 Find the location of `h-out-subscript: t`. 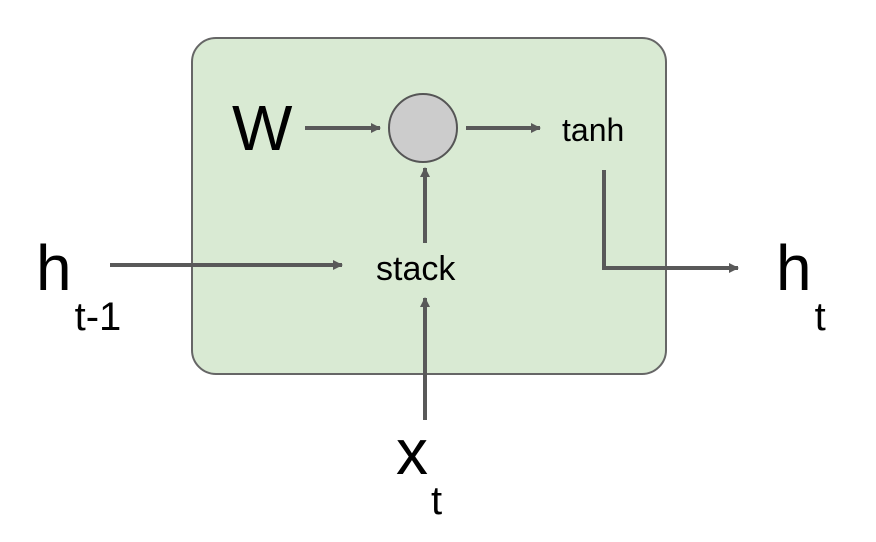

h-out-subscript: t is located at coordinates (820, 317).